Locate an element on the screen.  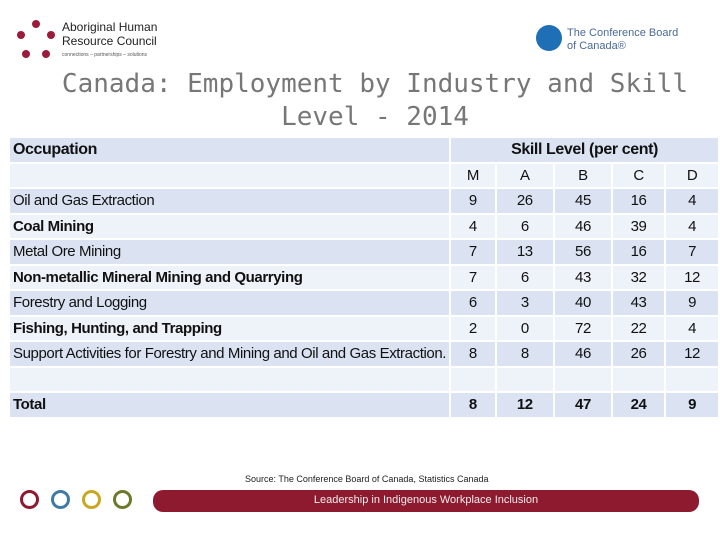
logo-line1: Aboriginal Human is located at coordinates (110, 27).